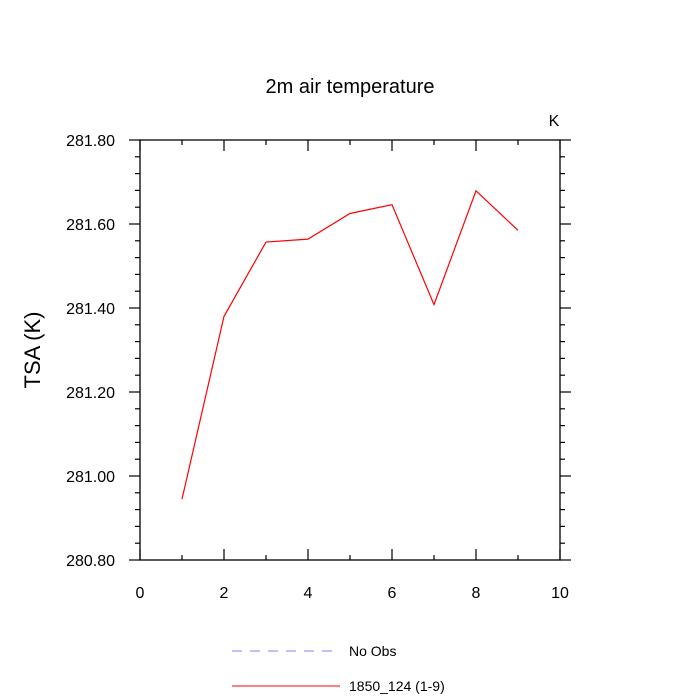 The width and height of the screenshot is (700, 700). Describe the element at coordinates (554, 121) in the screenshot. I see `units-label: K` at that location.